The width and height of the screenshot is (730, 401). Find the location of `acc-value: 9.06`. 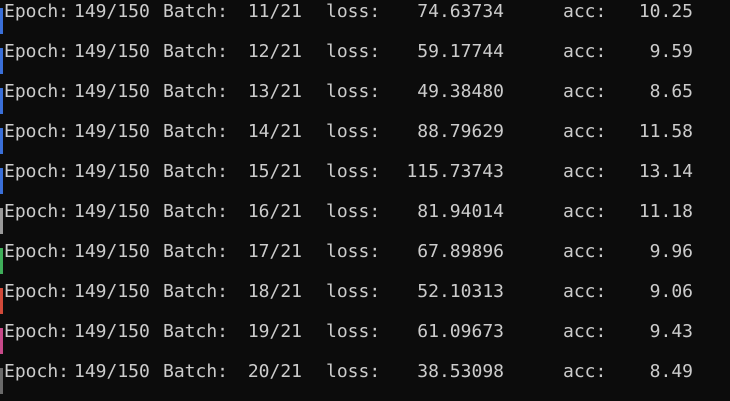

acc-value: 9.06 is located at coordinates (671, 291).